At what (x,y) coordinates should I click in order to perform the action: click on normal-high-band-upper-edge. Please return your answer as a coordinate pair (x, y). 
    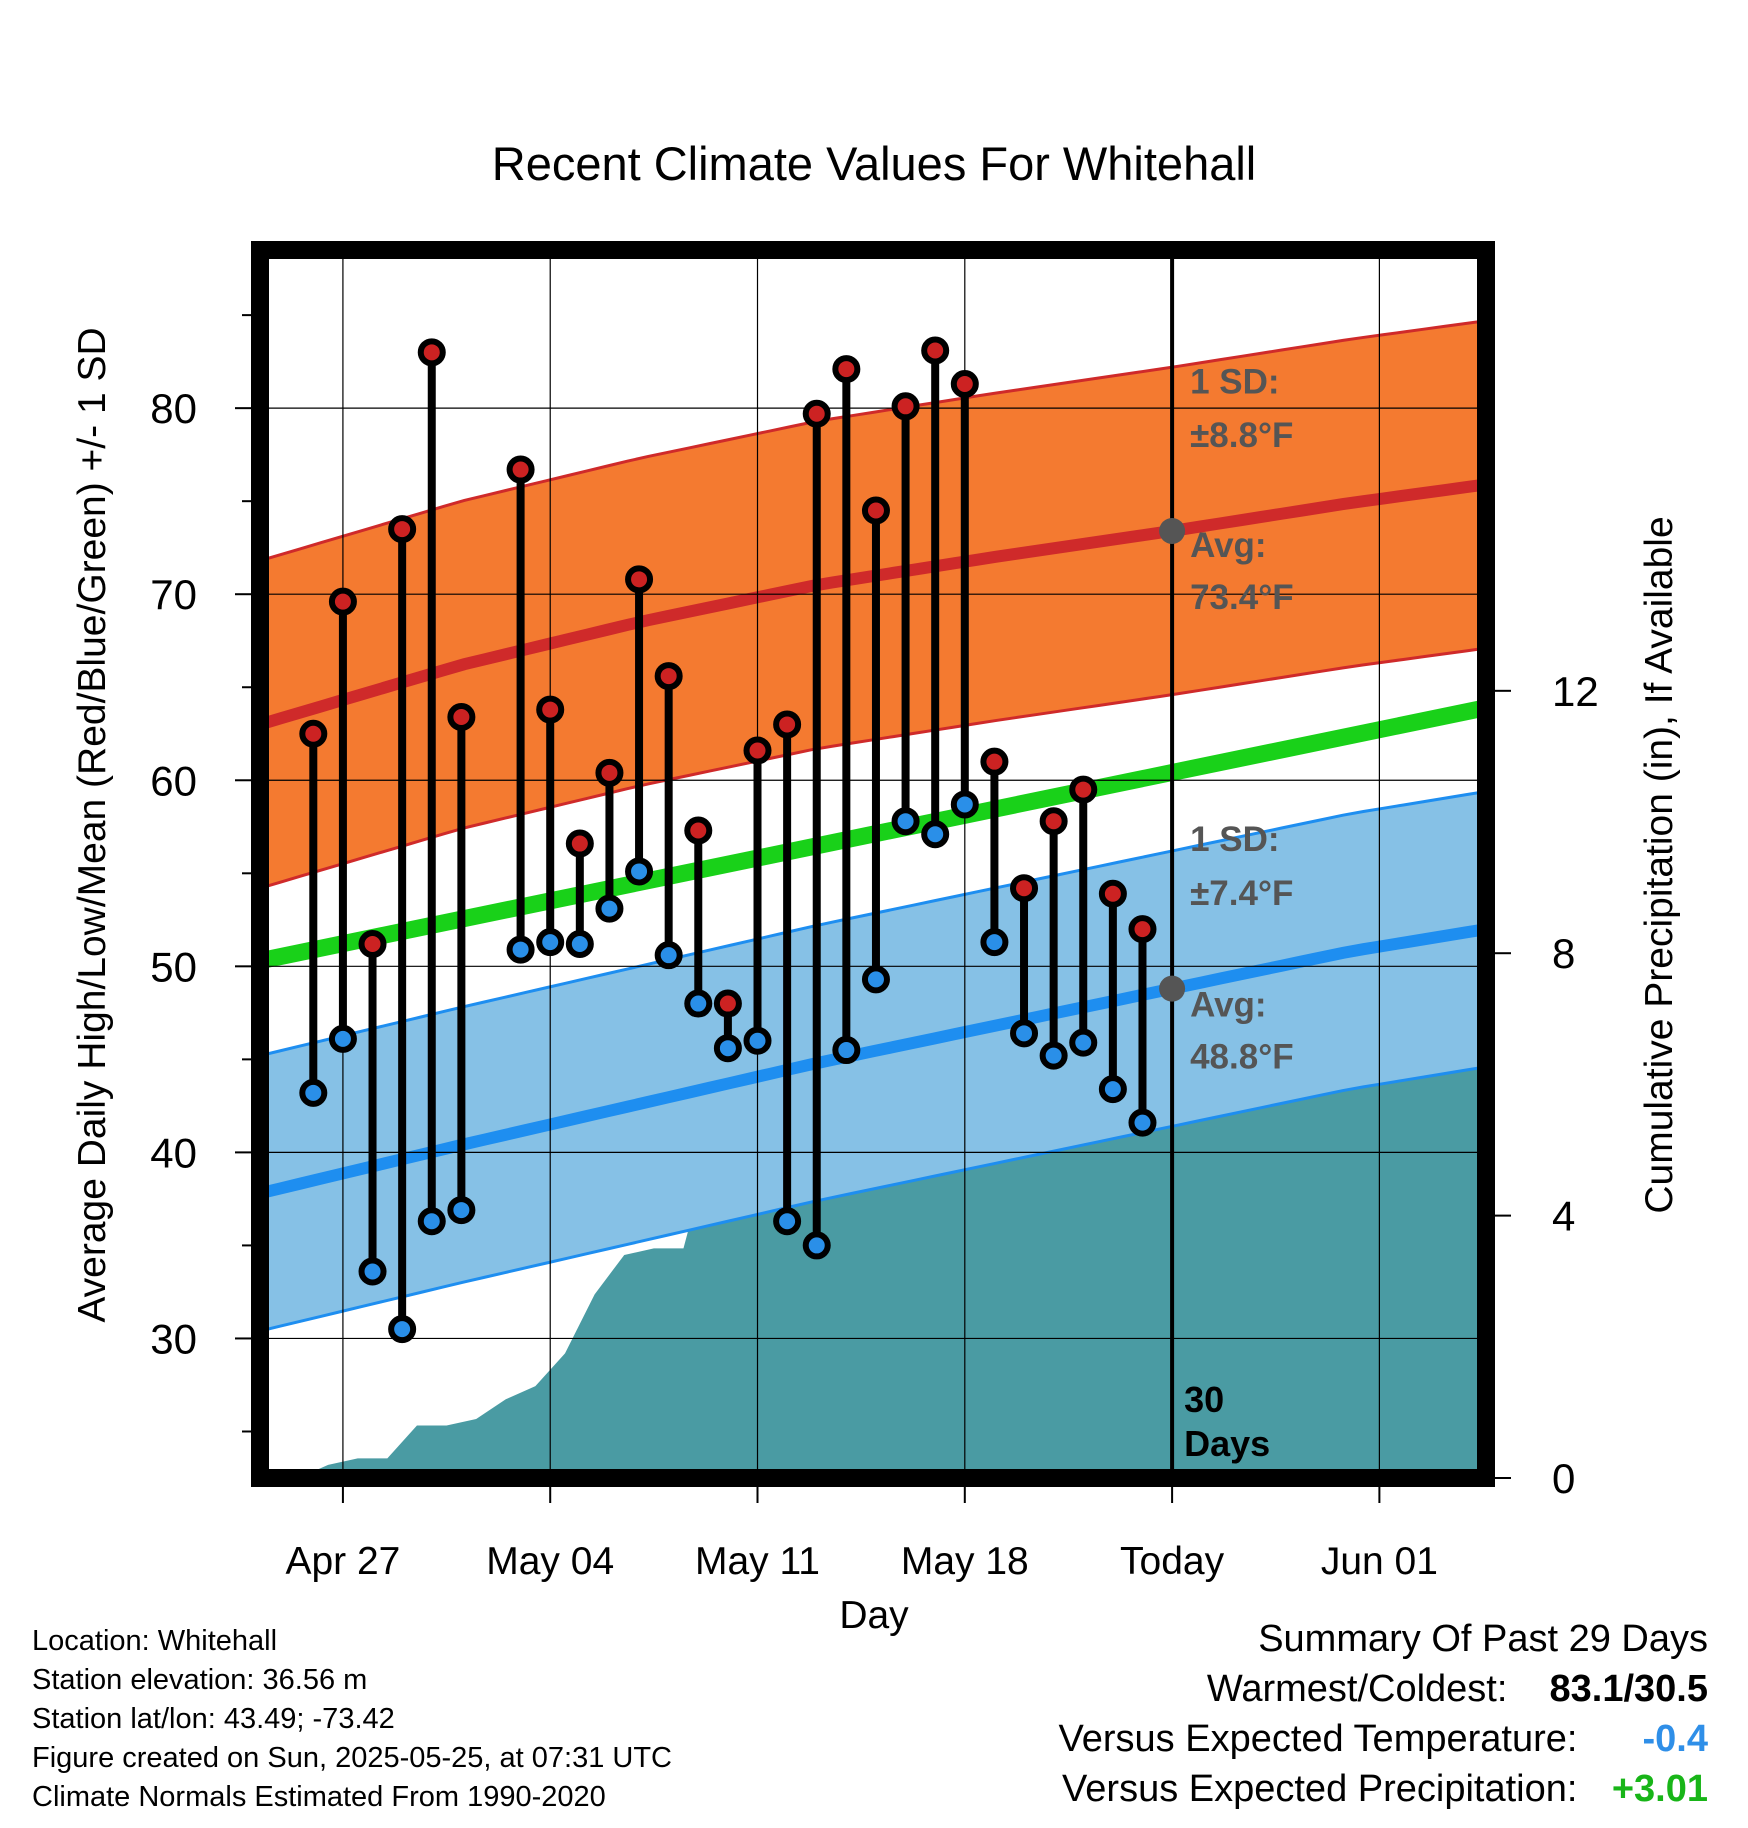
    Looking at the image, I should click on (873, 441).